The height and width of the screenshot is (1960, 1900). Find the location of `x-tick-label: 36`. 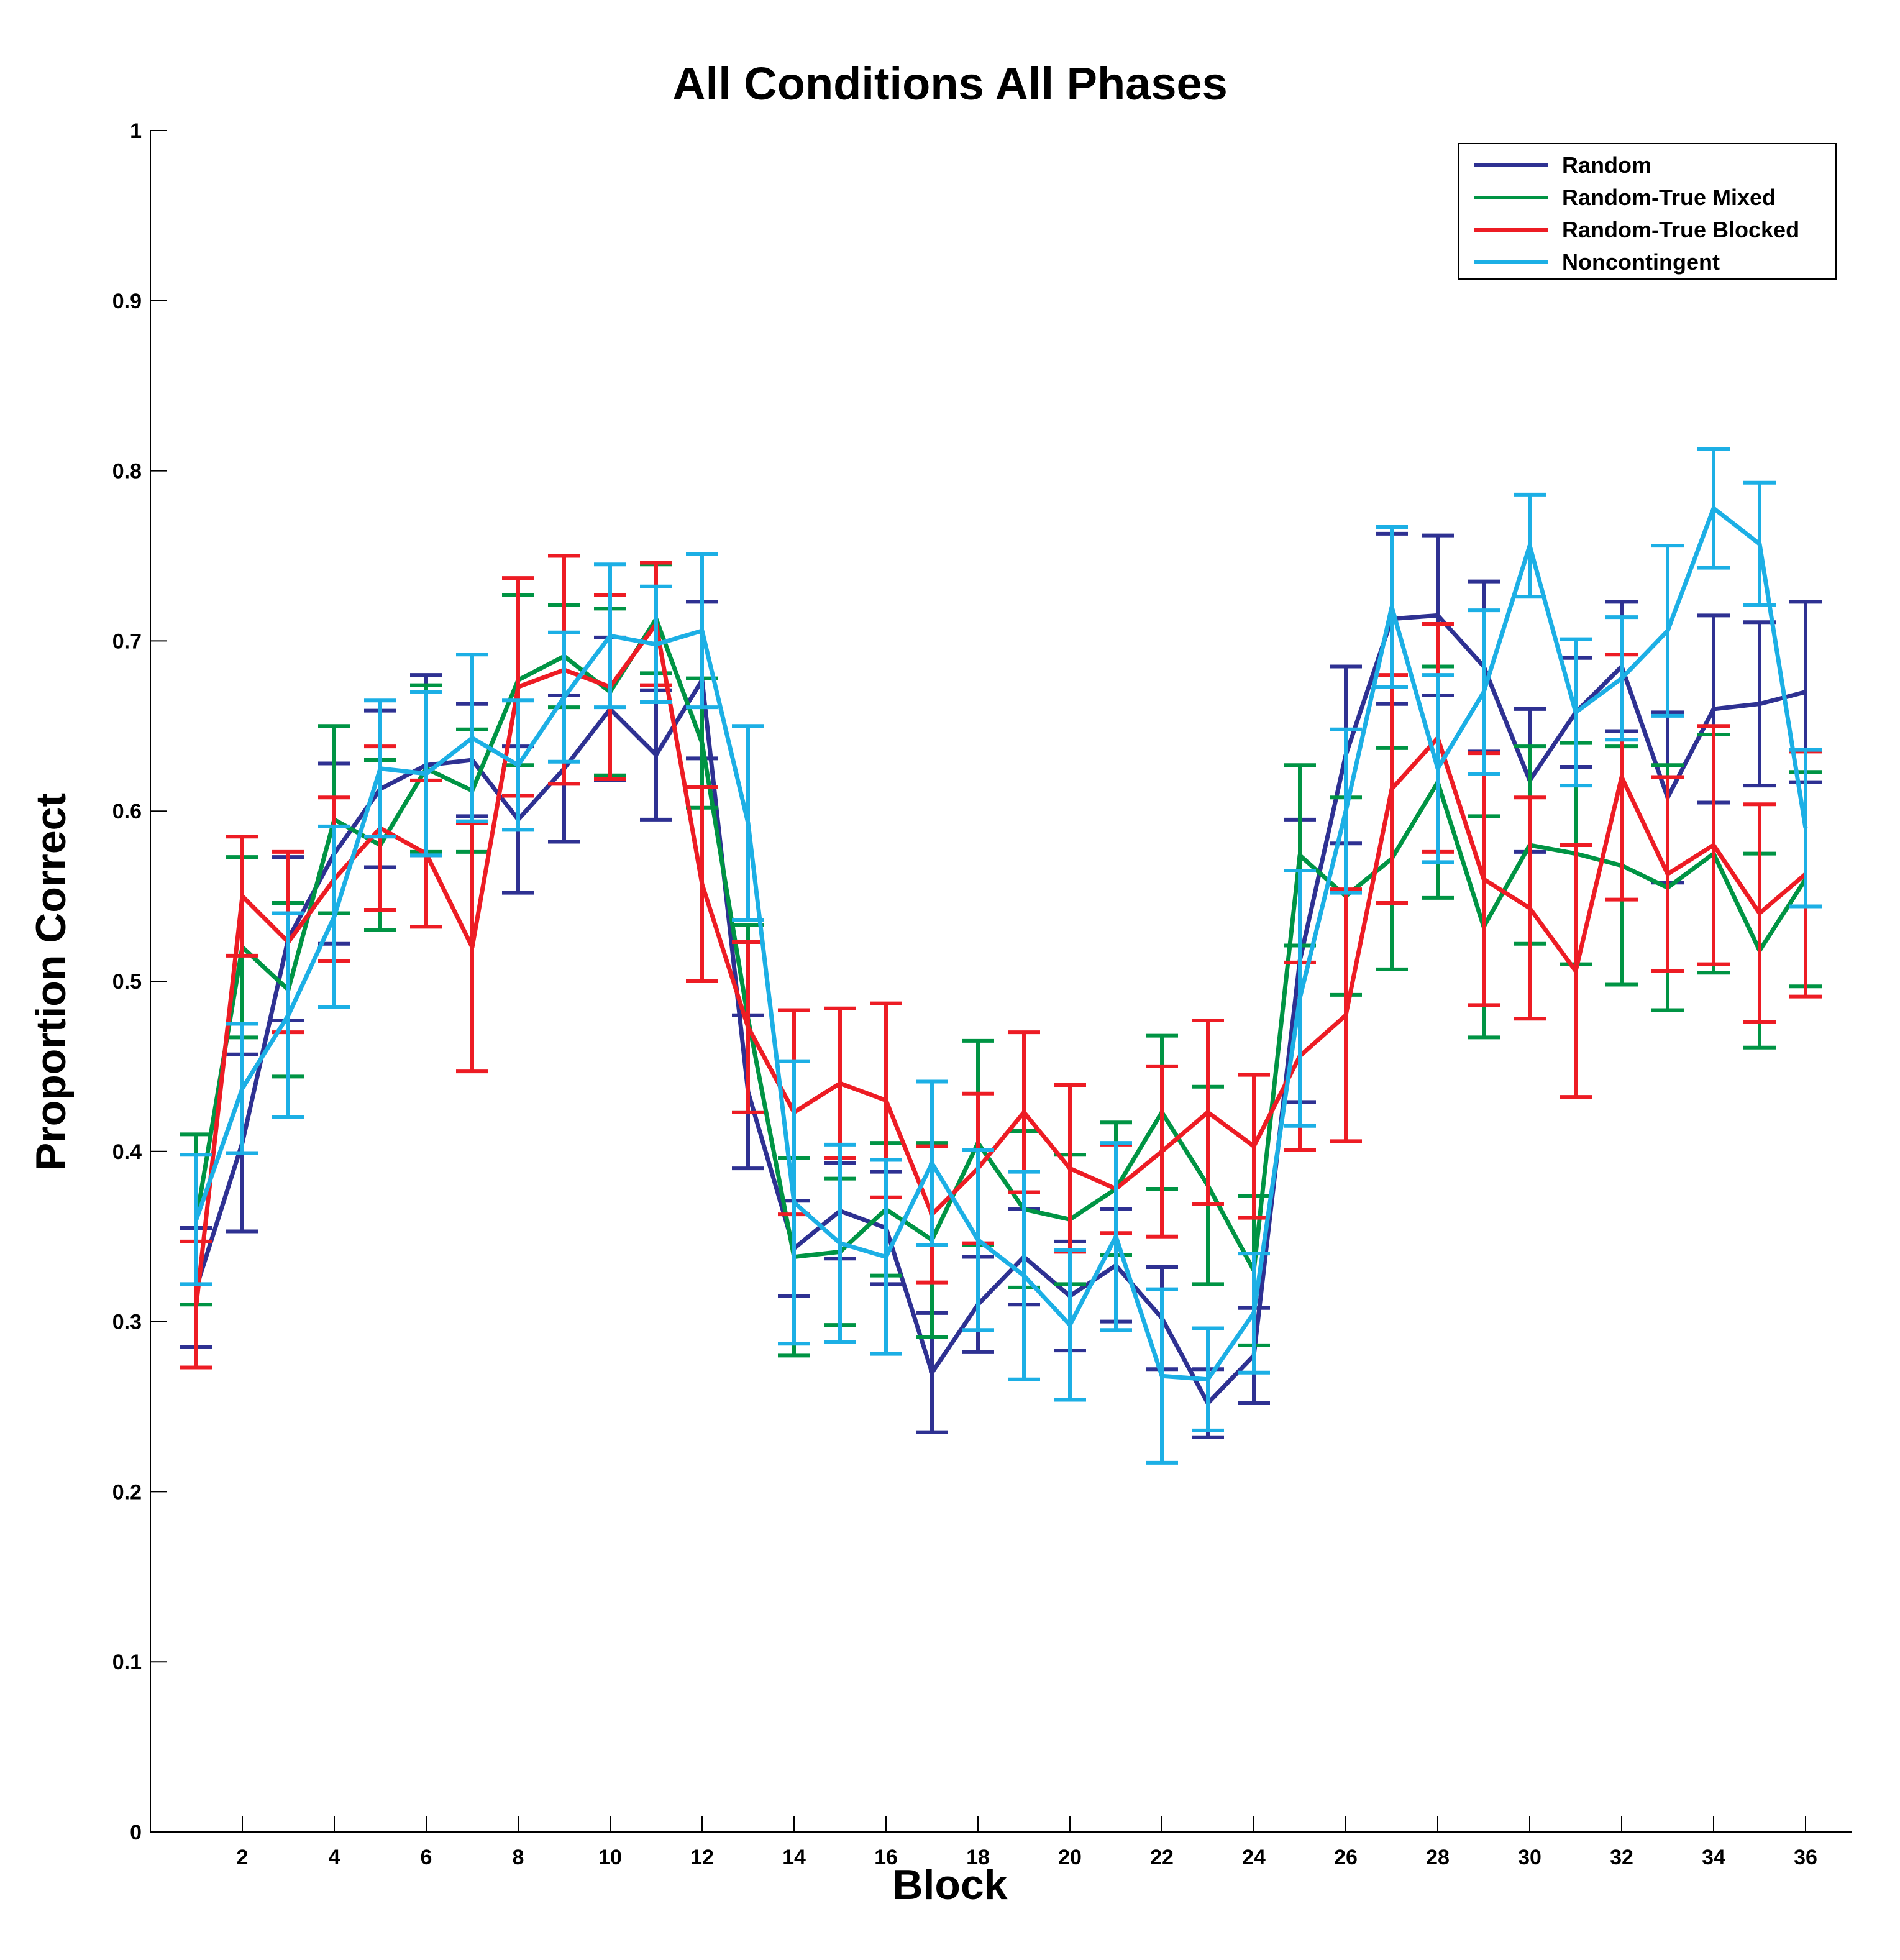

x-tick-label: 36 is located at coordinates (1805, 1857).